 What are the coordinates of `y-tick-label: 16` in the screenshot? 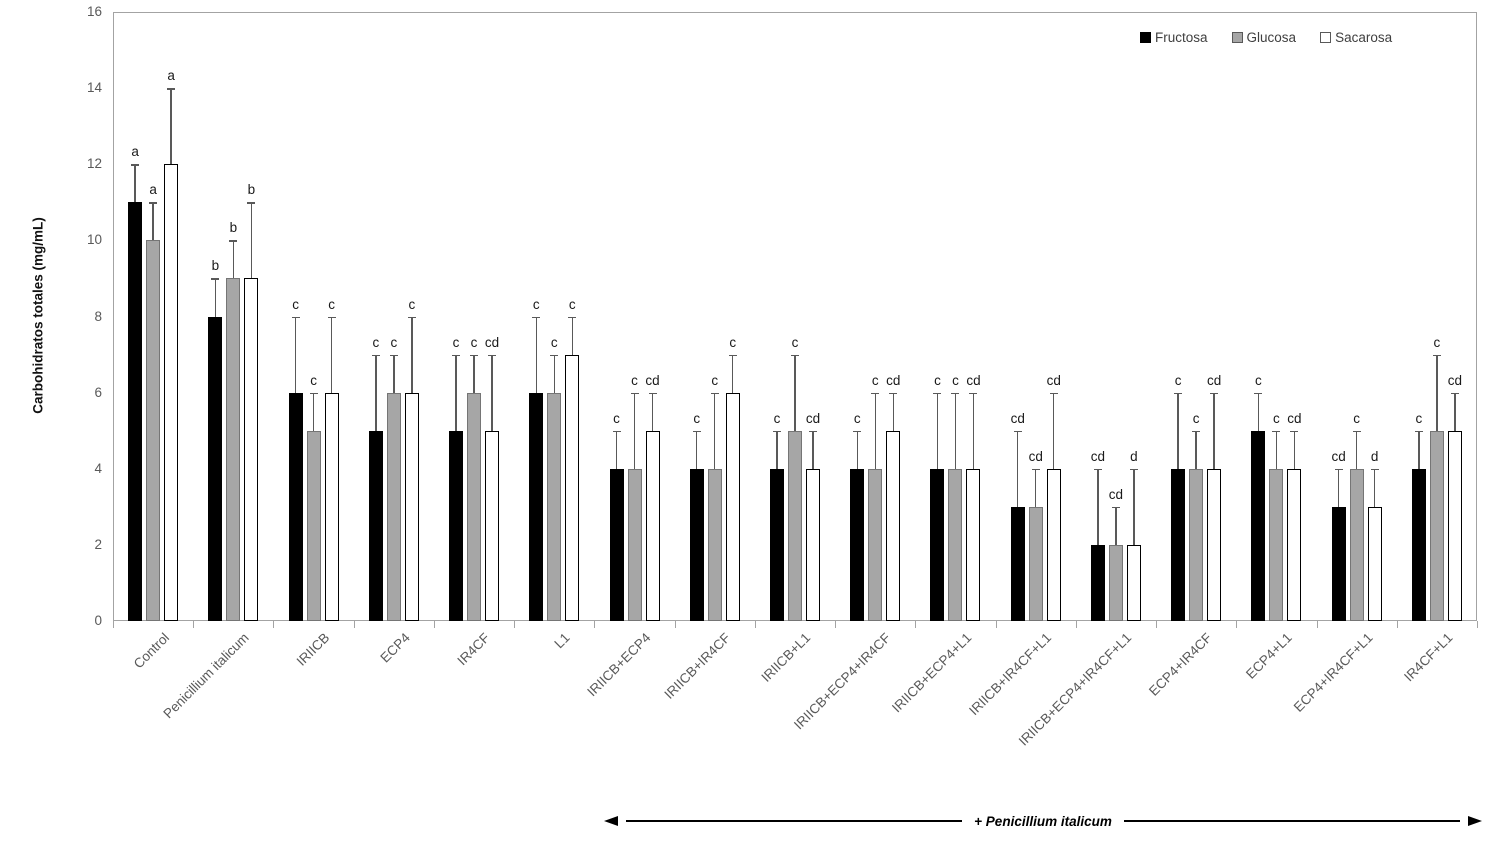 It's located at (94, 11).